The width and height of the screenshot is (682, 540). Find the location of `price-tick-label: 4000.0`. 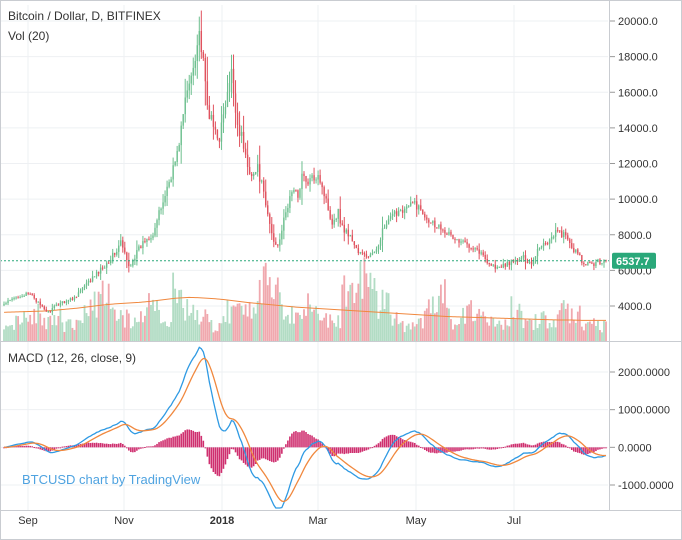

price-tick-label: 4000.0 is located at coordinates (635, 307).